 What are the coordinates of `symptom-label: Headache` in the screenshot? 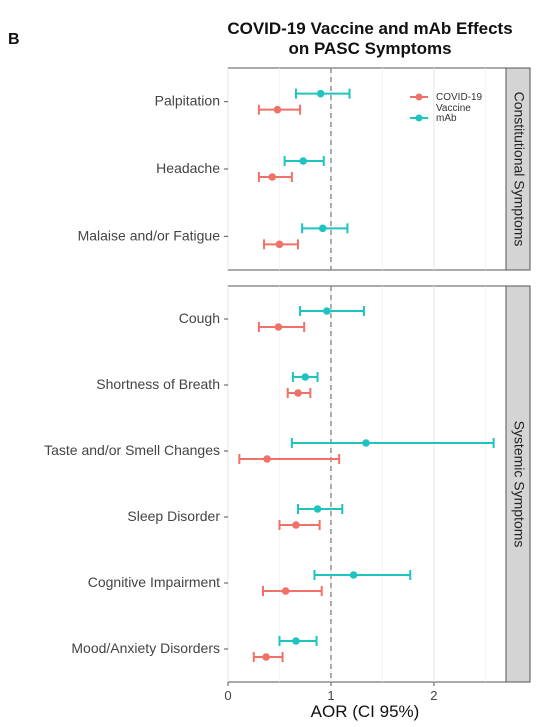 It's located at (188, 168).